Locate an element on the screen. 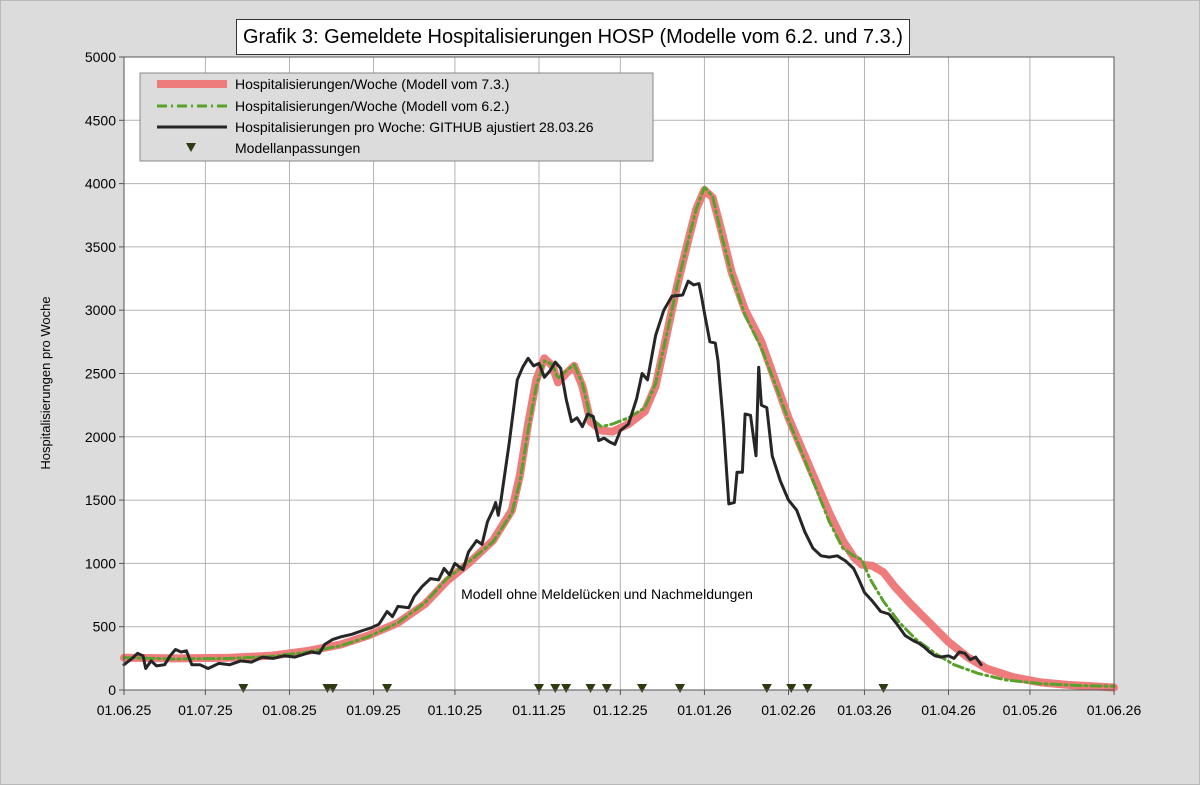 Image resolution: width=1200 pixels, height=785 pixels. x-tick-label: 01.07.25 is located at coordinates (205, 710).